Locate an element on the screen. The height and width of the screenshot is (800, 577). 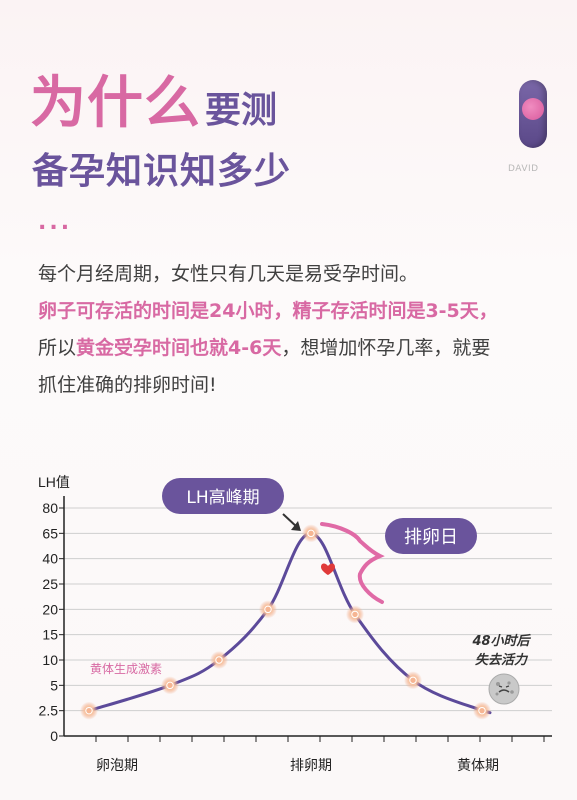
paragraph-line-2: 卵子可存活的时间是24小时，精子存活时间是3-5天， is located at coordinates (268, 311).